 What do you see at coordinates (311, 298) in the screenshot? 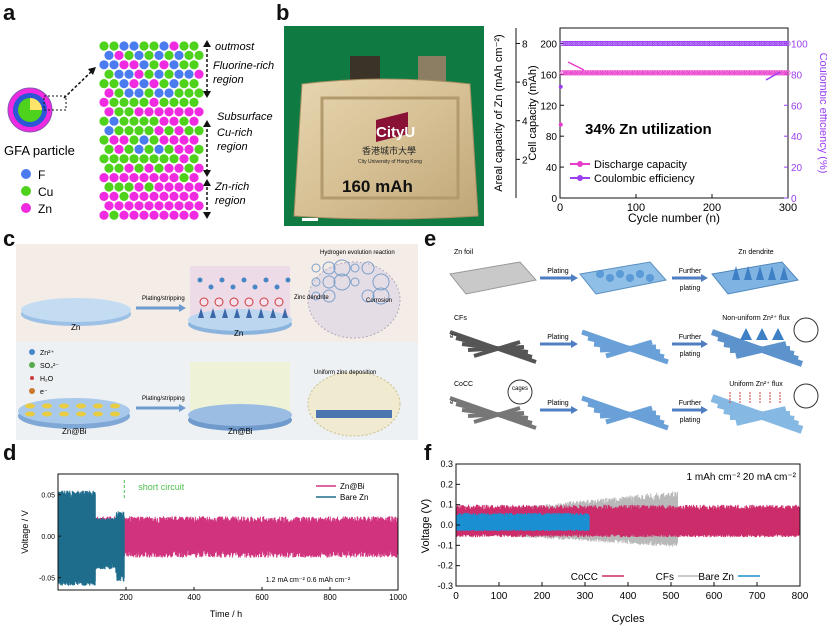
I see `dendrite-label: Zinc dendrite` at bounding box center [311, 298].